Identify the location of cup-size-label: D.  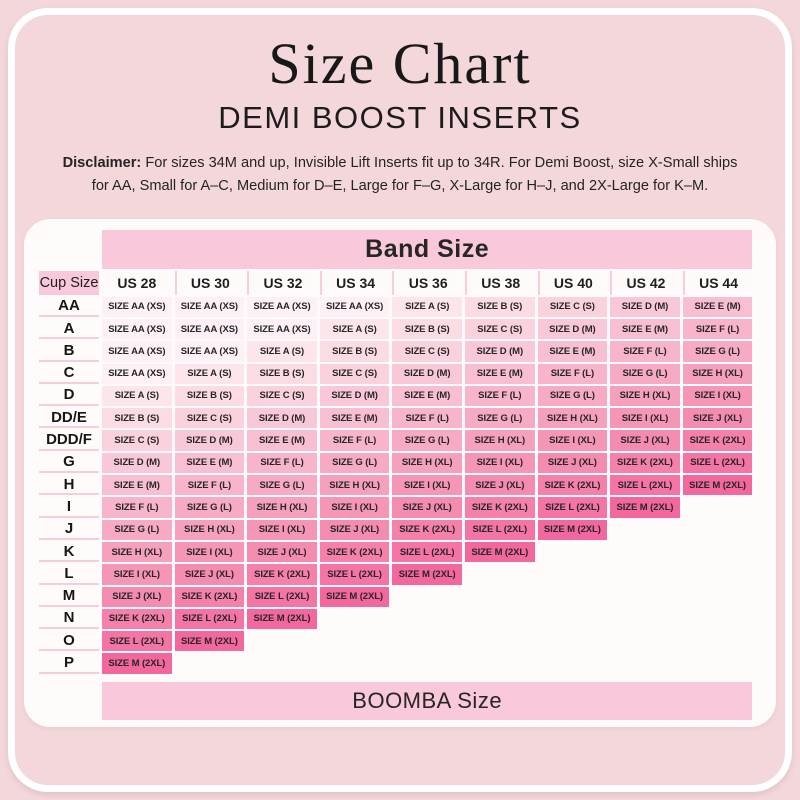
(69, 396).